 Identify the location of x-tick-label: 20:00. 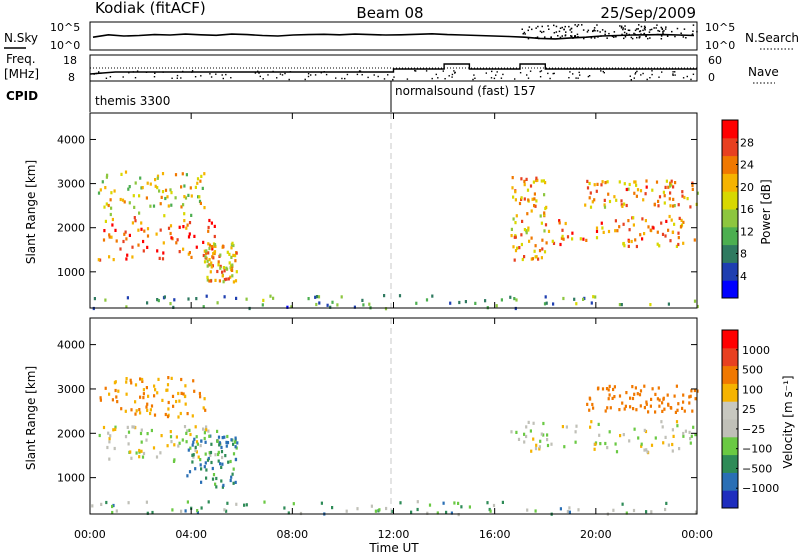
(596, 534).